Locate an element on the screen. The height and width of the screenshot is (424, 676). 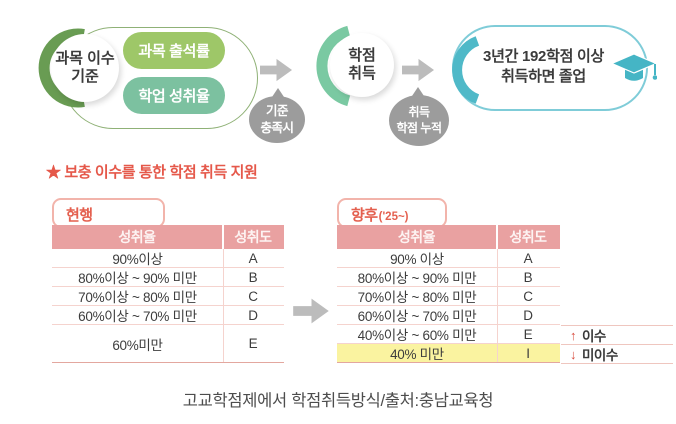
table-row: 90%이상 A is located at coordinates (168, 258).